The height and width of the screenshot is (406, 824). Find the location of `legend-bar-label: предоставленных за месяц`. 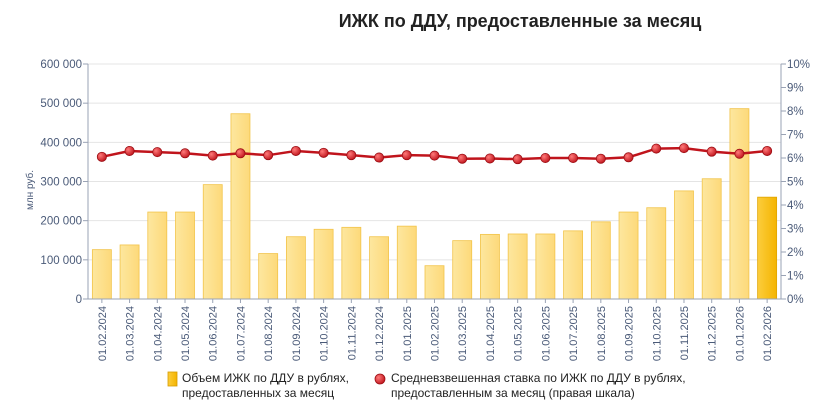

legend-bar-label: предоставленных за месяц is located at coordinates (258, 393).